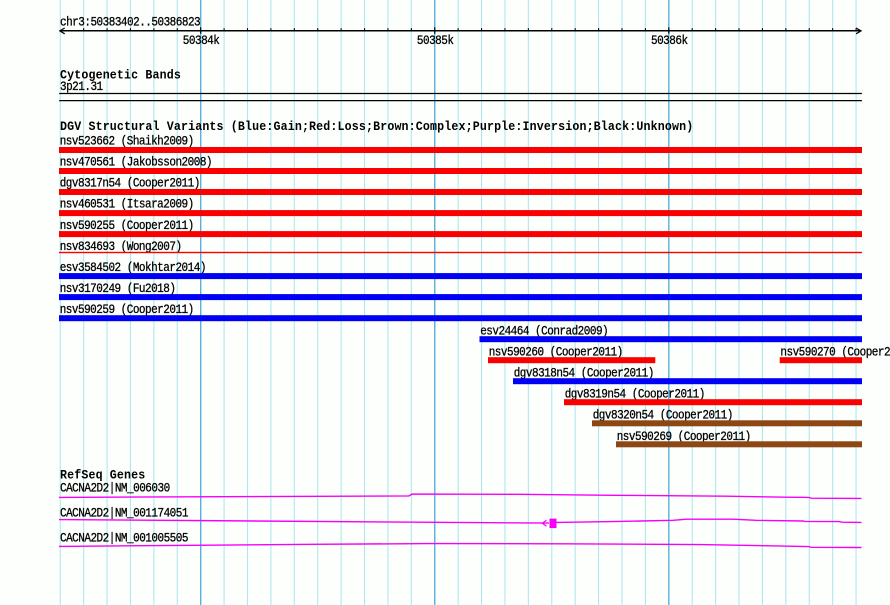  I want to click on svg-text: CACNA2D2|NM_001005505, so click(124, 538).